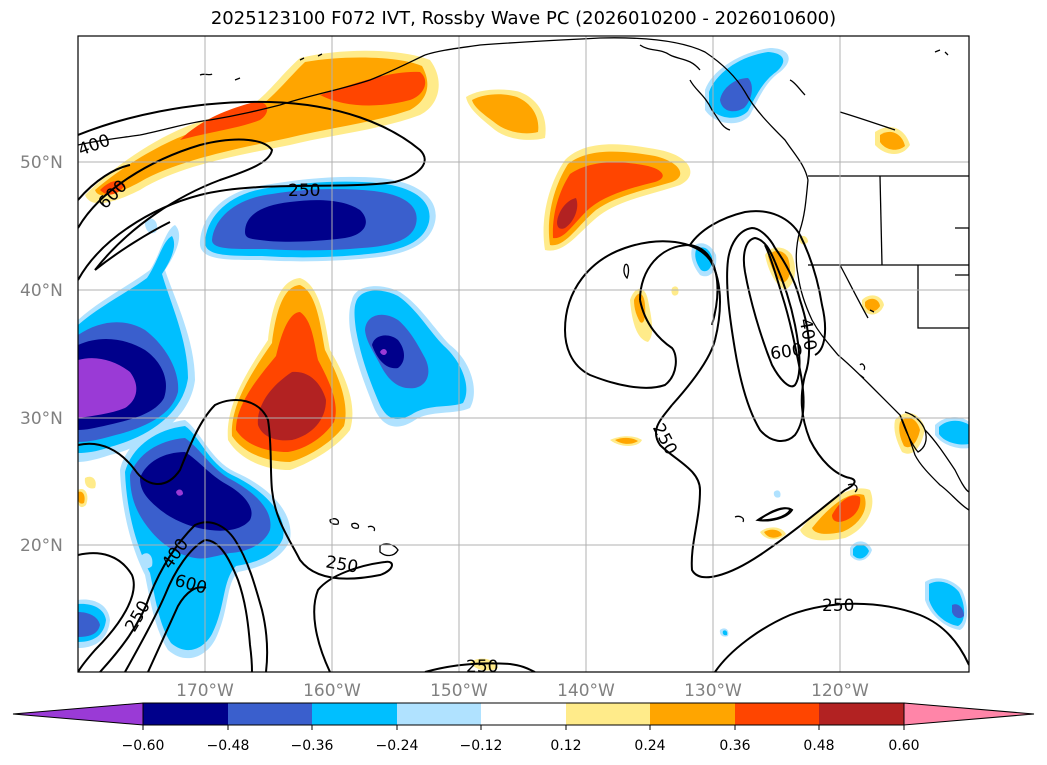  Describe the element at coordinates (522, 691) in the screenshot. I see `longitude-labels: 170°W 160°W 150°W 140°W 130°W 120°W` at that location.